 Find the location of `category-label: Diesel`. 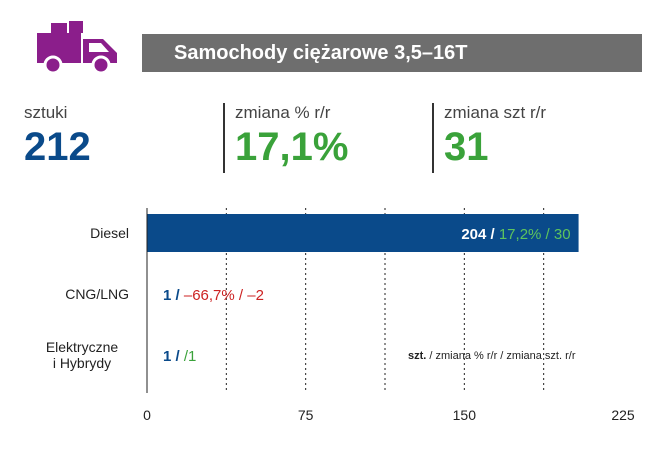

category-label: Diesel is located at coordinates (109, 233).